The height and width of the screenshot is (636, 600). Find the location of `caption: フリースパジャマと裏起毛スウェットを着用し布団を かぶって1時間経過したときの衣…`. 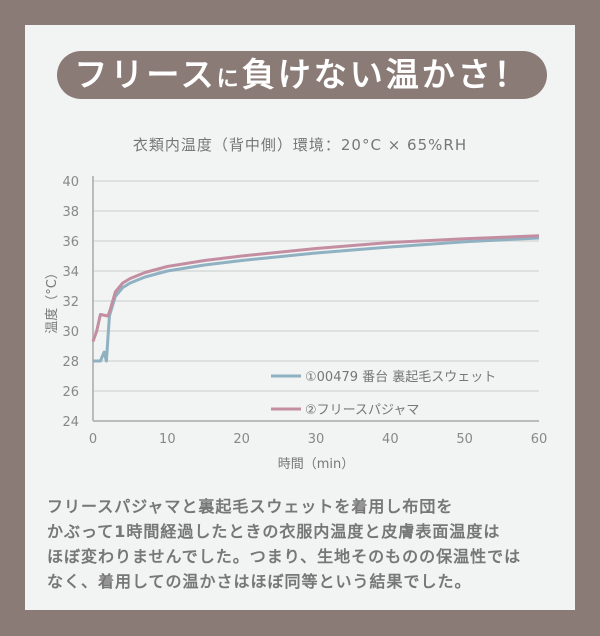

caption: フリースパジャマと裏起毛スウェットを着用し布団を かぶって1時間経過したときの衣… is located at coordinates (307, 544).